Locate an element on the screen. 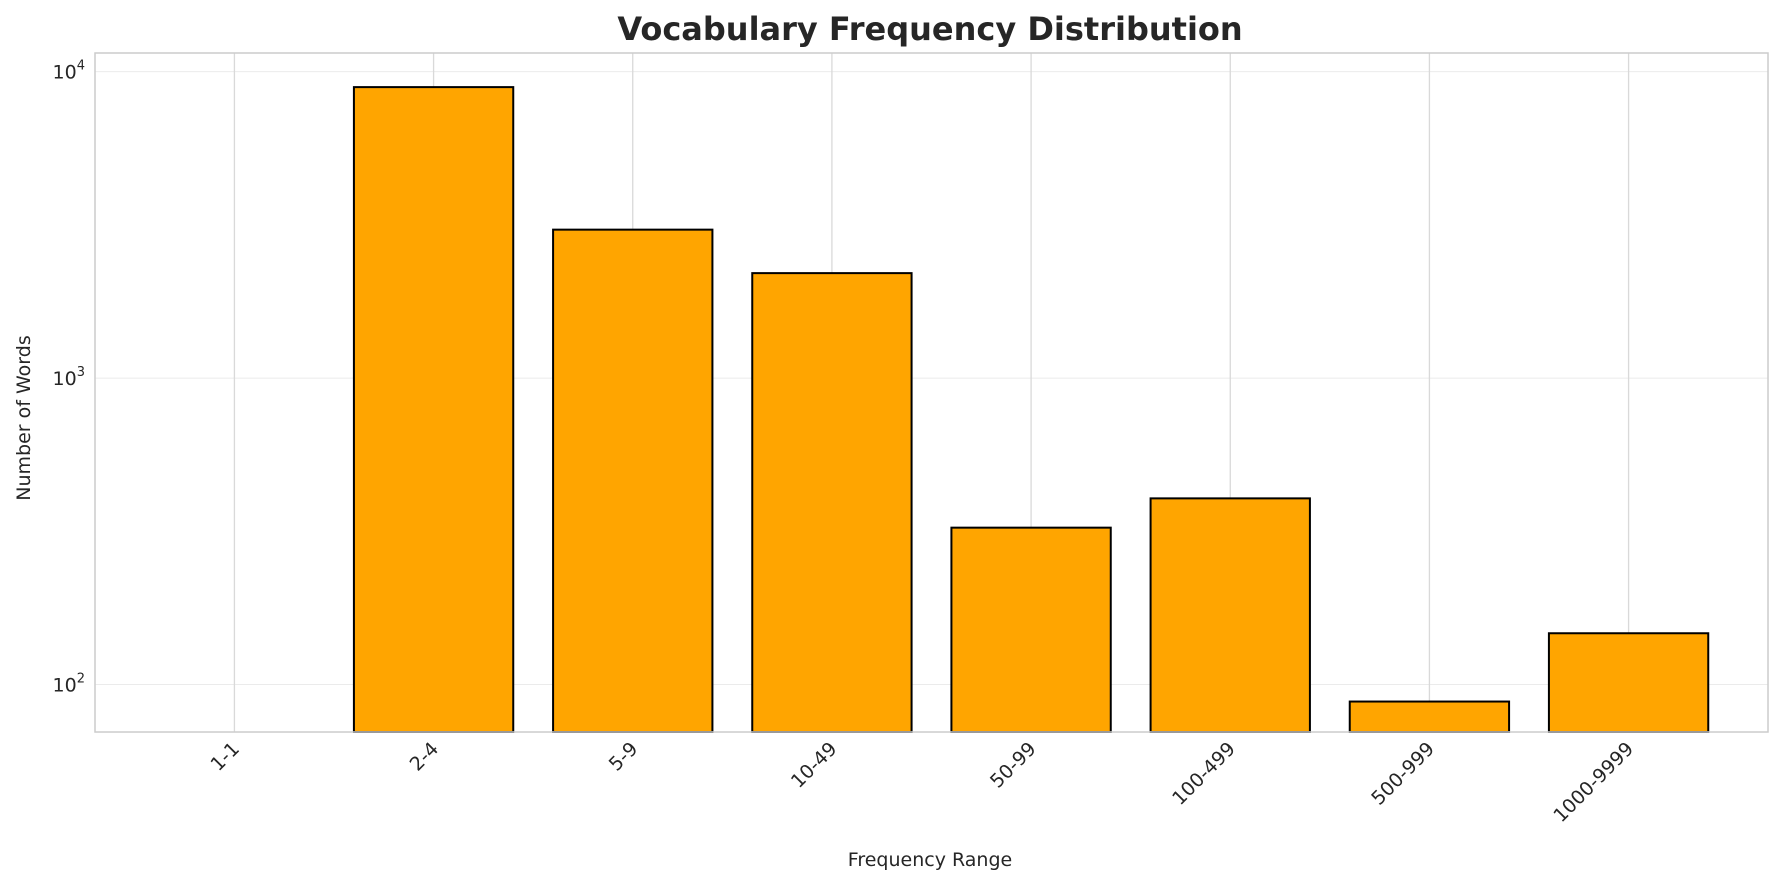 This screenshot has height=885, width=1783. x-tick-label: 1000-9999 is located at coordinates (1593, 782).